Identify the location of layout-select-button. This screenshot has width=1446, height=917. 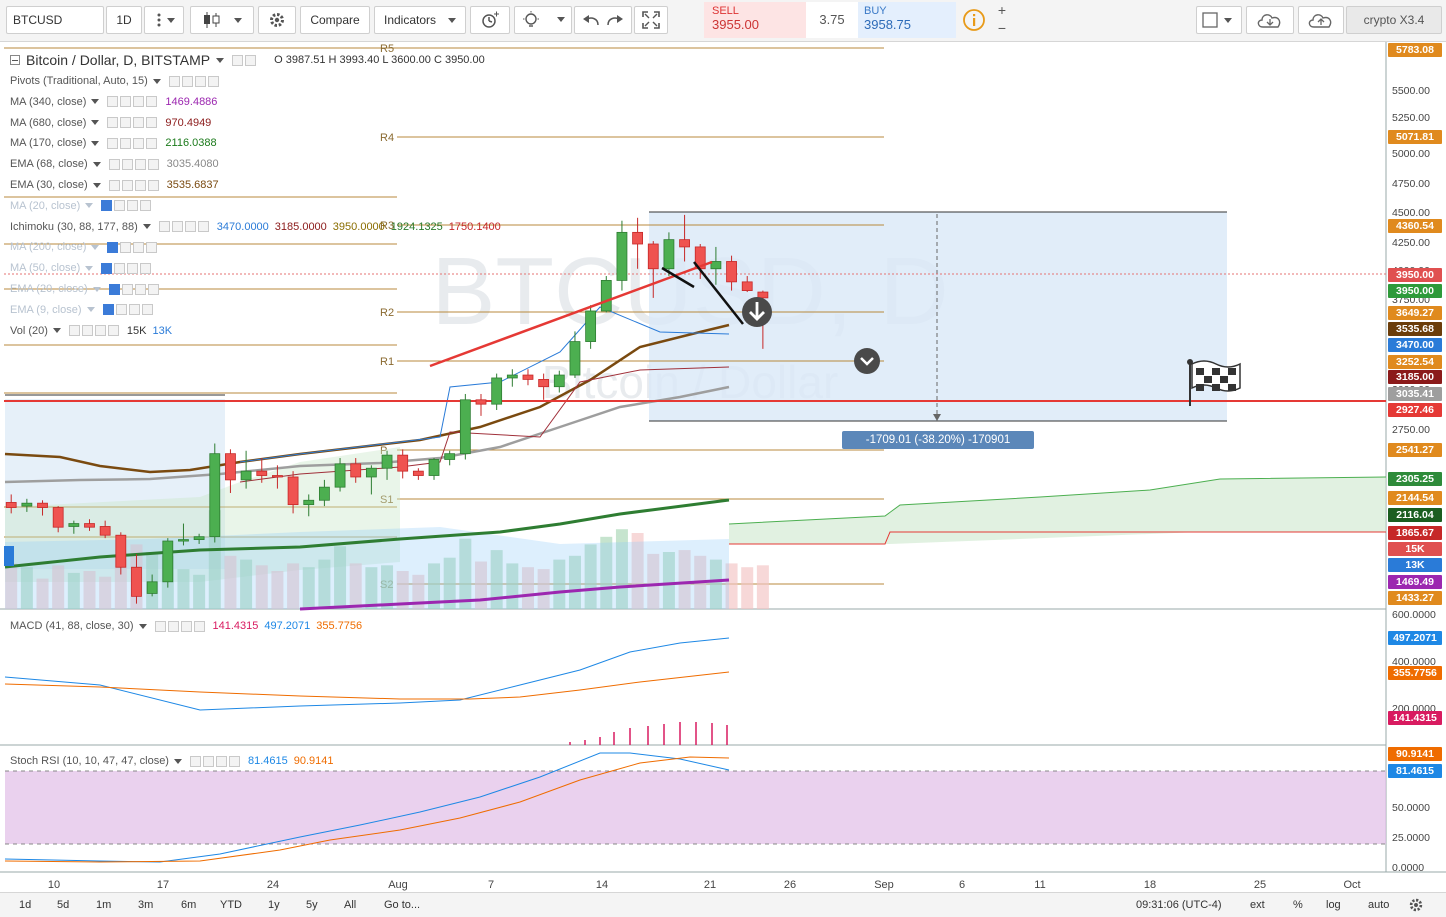
(1219, 20).